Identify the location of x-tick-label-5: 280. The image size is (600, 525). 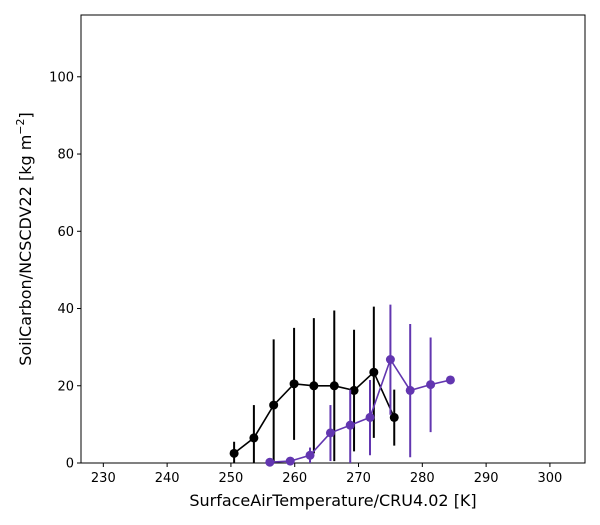
(422, 478).